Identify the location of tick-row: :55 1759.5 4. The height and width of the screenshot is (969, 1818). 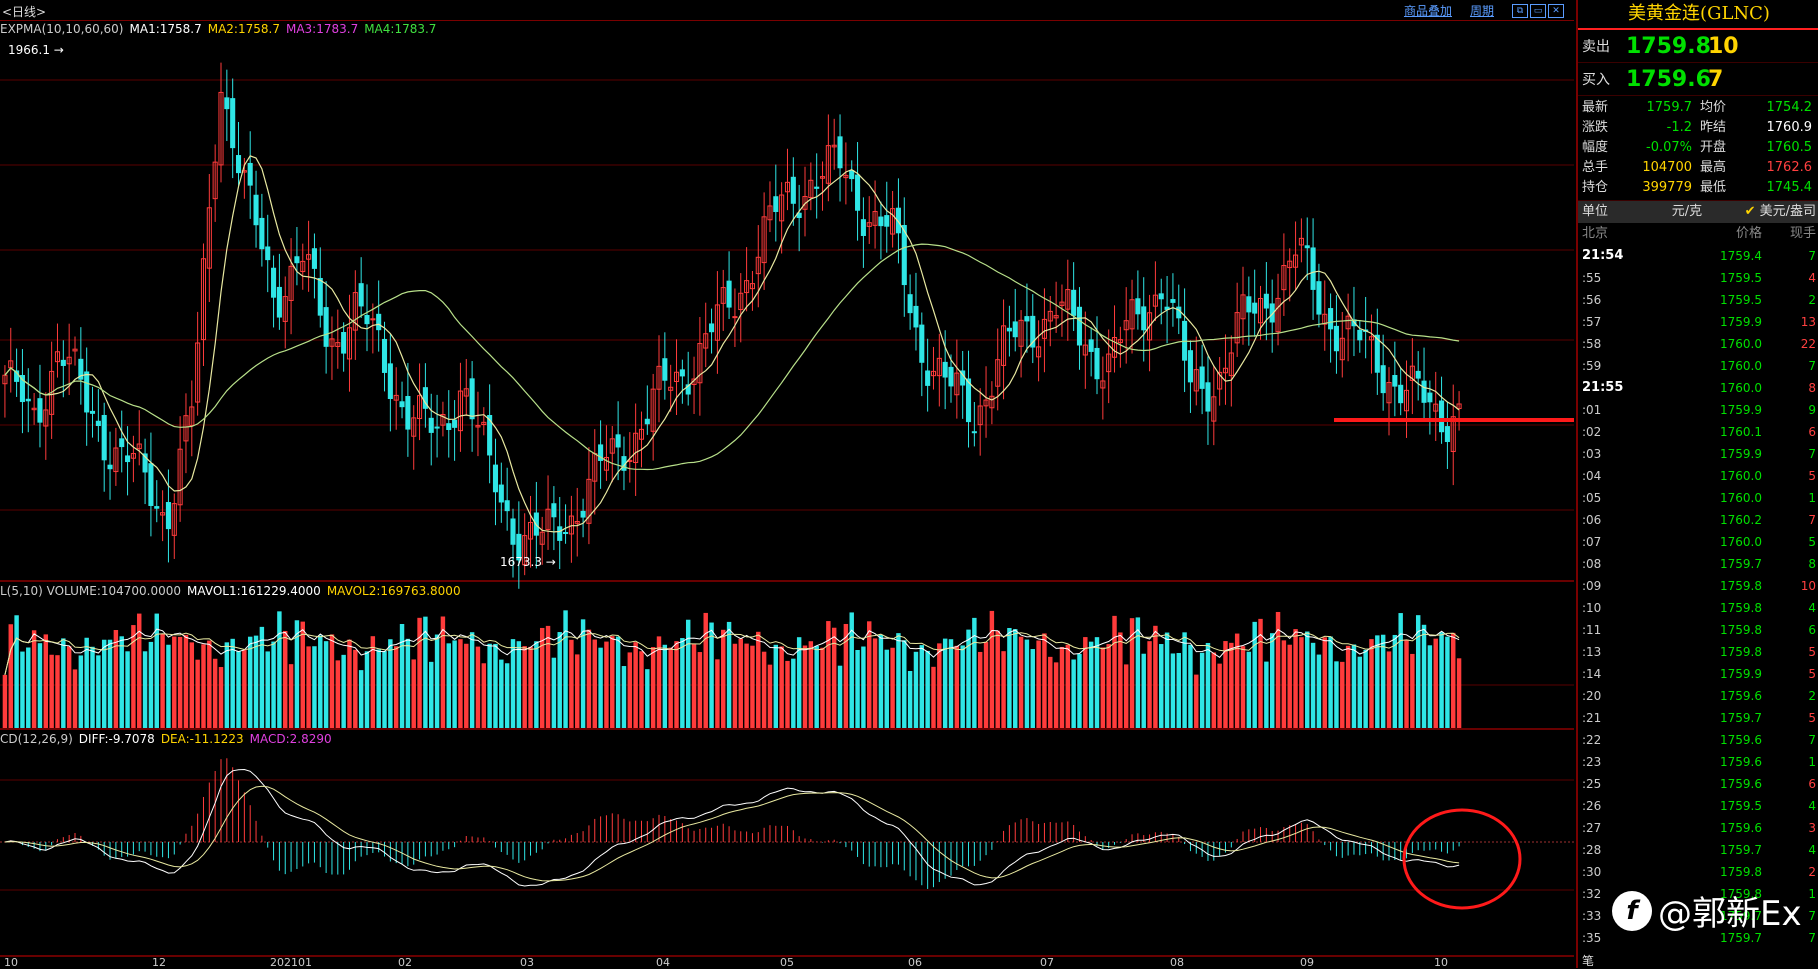
(1698, 278).